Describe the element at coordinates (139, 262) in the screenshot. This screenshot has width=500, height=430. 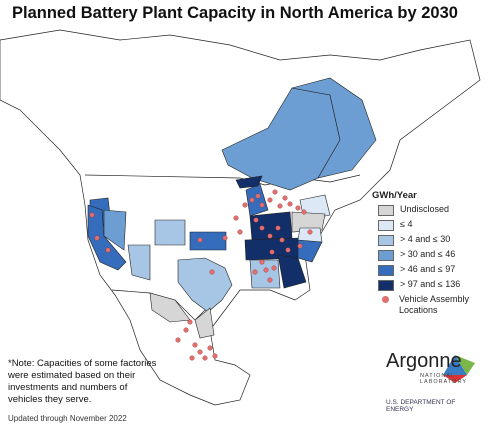
I see `arizona` at that location.